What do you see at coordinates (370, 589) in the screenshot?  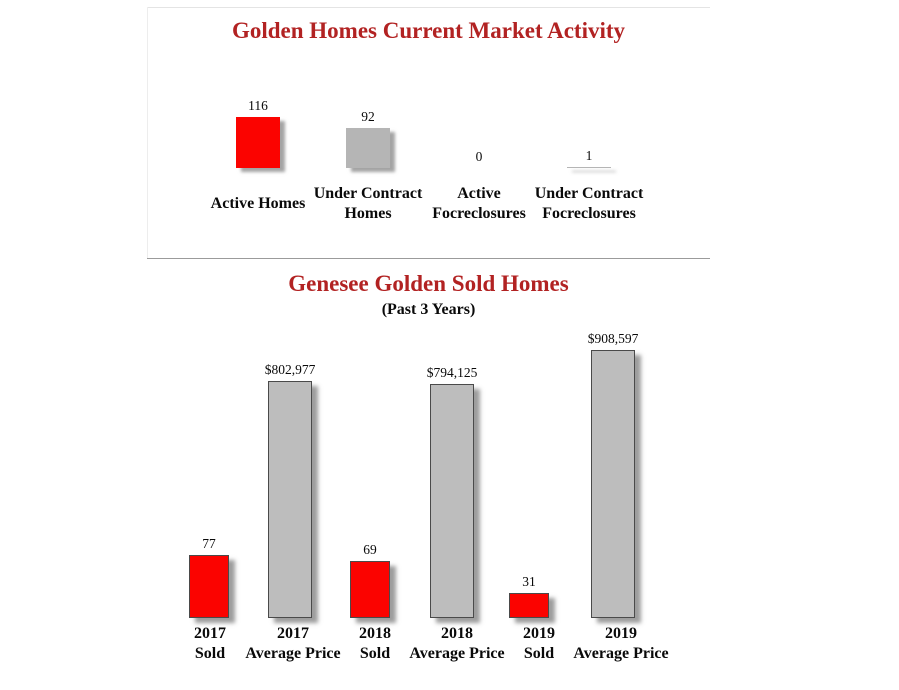 I see `bar-2018-sold` at bounding box center [370, 589].